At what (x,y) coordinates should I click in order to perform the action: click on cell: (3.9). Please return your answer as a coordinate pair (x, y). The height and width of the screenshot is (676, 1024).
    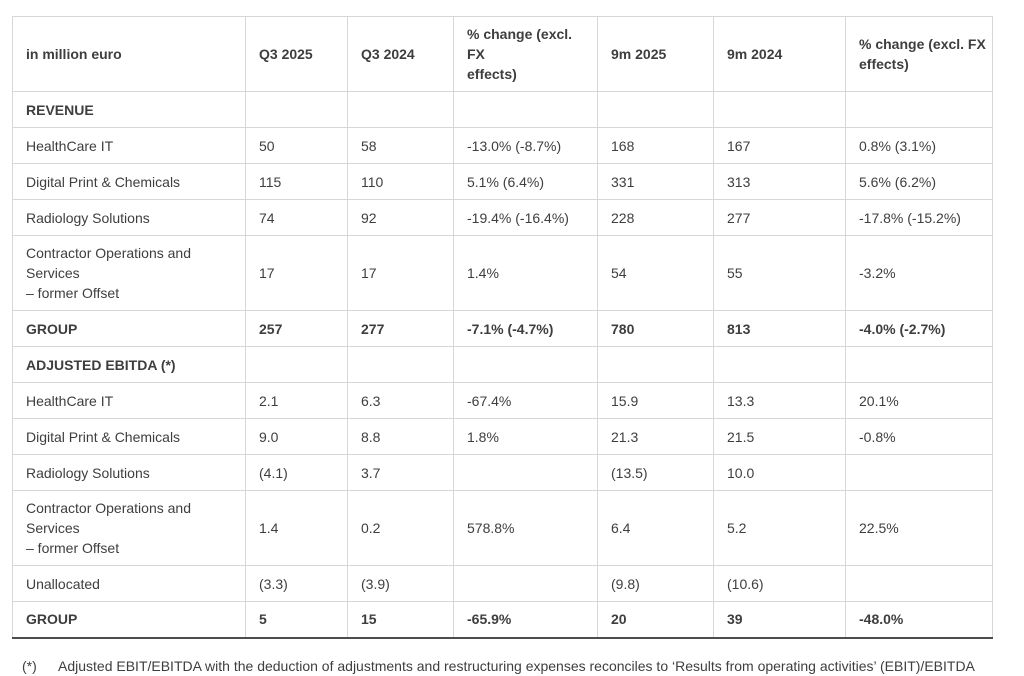
    Looking at the image, I should click on (400, 583).